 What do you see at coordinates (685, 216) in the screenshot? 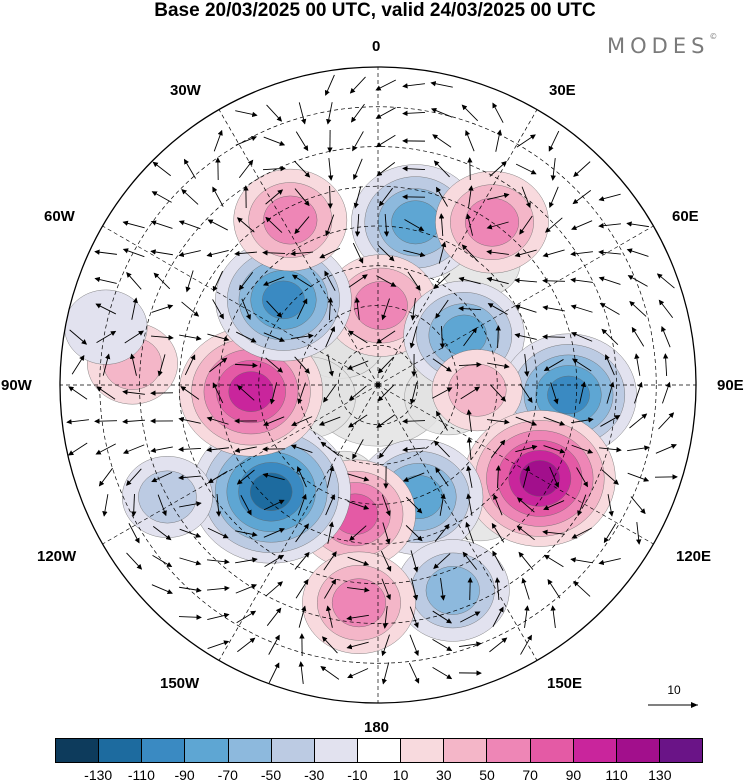
I see `lon-label-60e: 60E` at bounding box center [685, 216].